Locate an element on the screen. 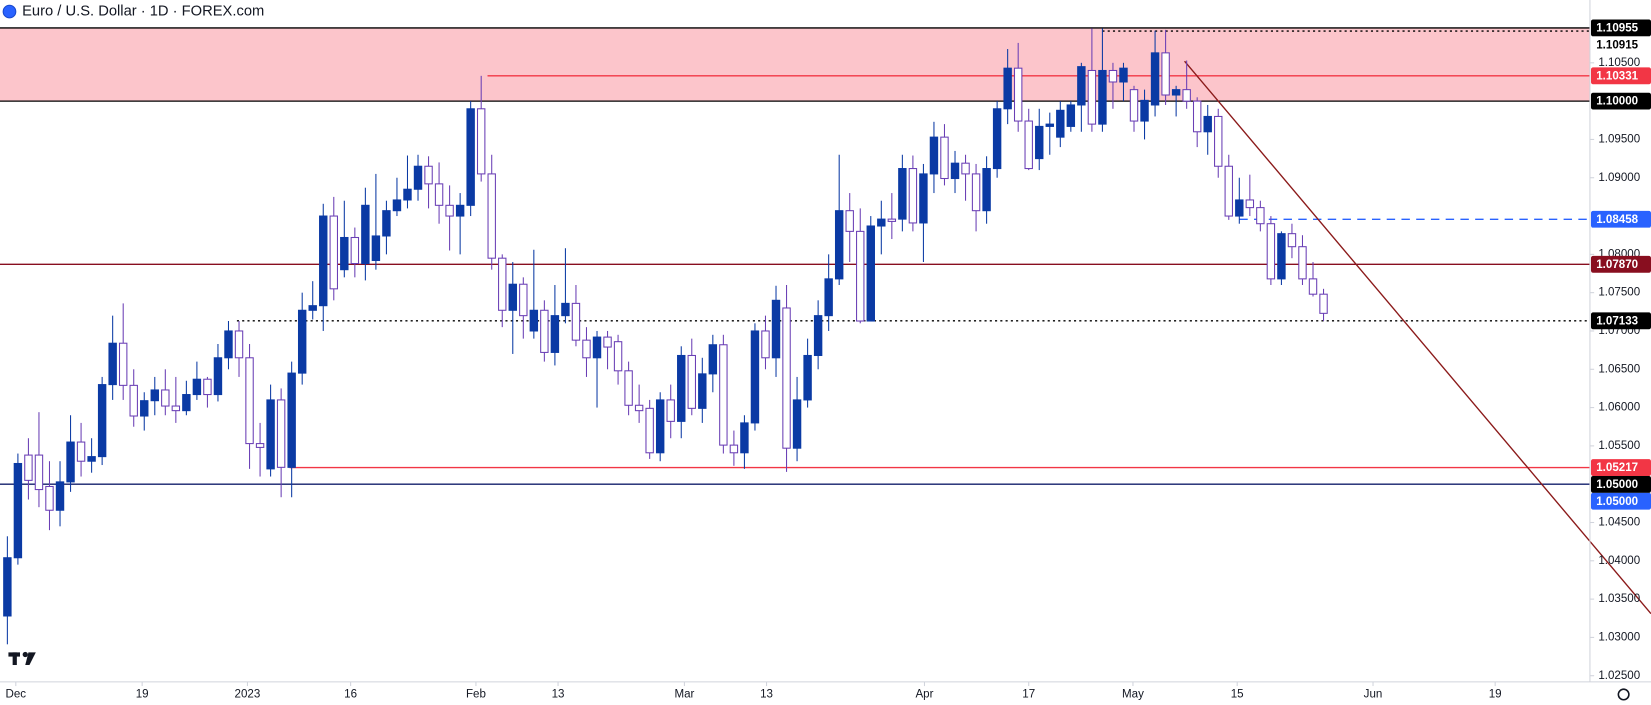  x-tick-label: 15 is located at coordinates (1237, 695).